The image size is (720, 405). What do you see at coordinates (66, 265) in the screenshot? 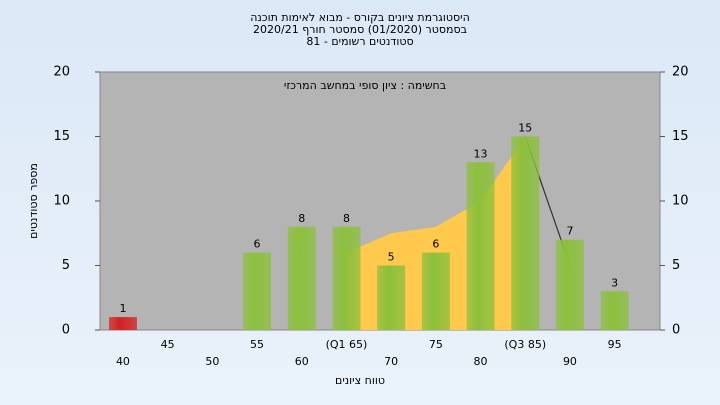
I see `y-tick-label: 5` at bounding box center [66, 265].